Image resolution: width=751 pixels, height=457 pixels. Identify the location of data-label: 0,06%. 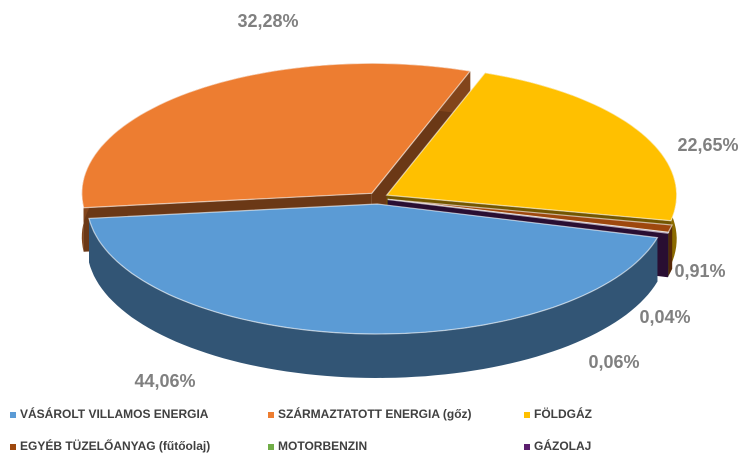
(613, 362).